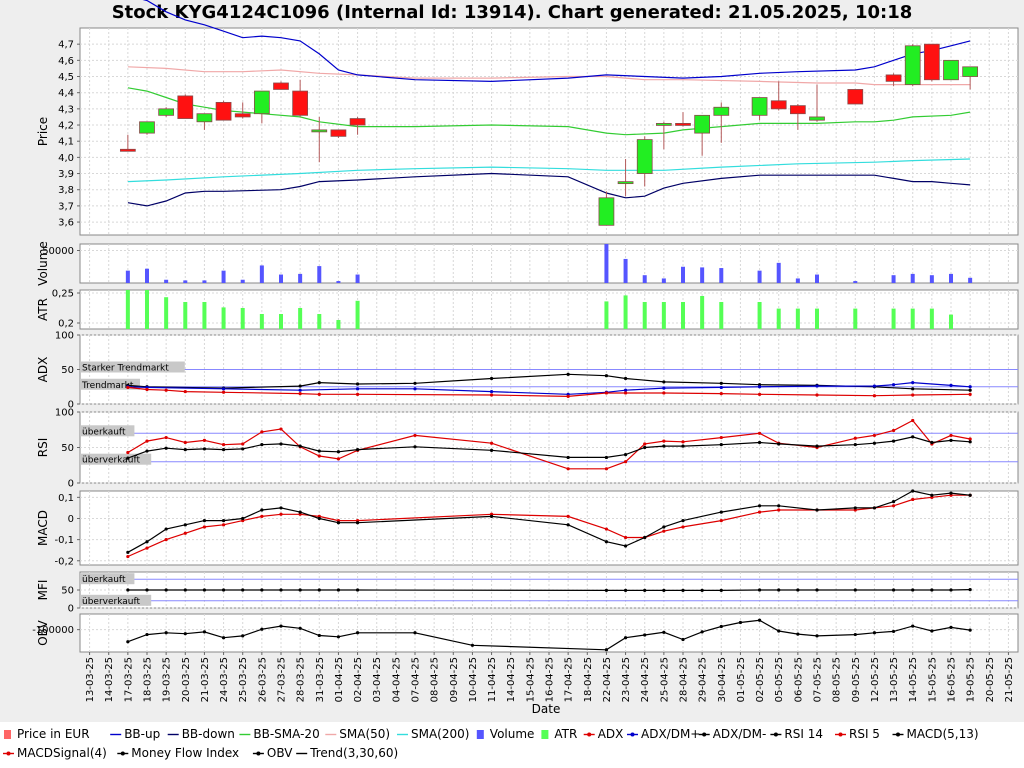  Describe the element at coordinates (894, 679) in the screenshot. I see `x-tick-label: 13-05-25` at that location.